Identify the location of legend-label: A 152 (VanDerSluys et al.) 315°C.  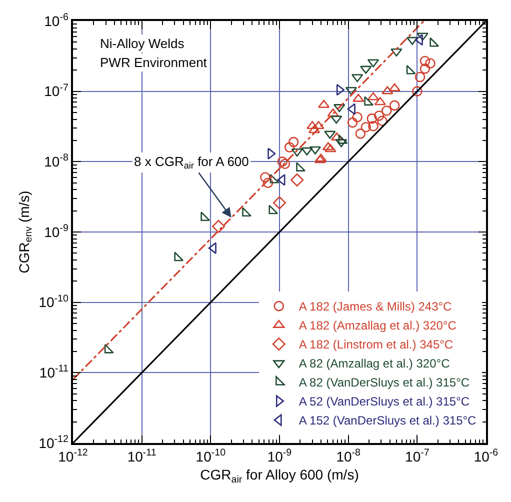
(387, 421).